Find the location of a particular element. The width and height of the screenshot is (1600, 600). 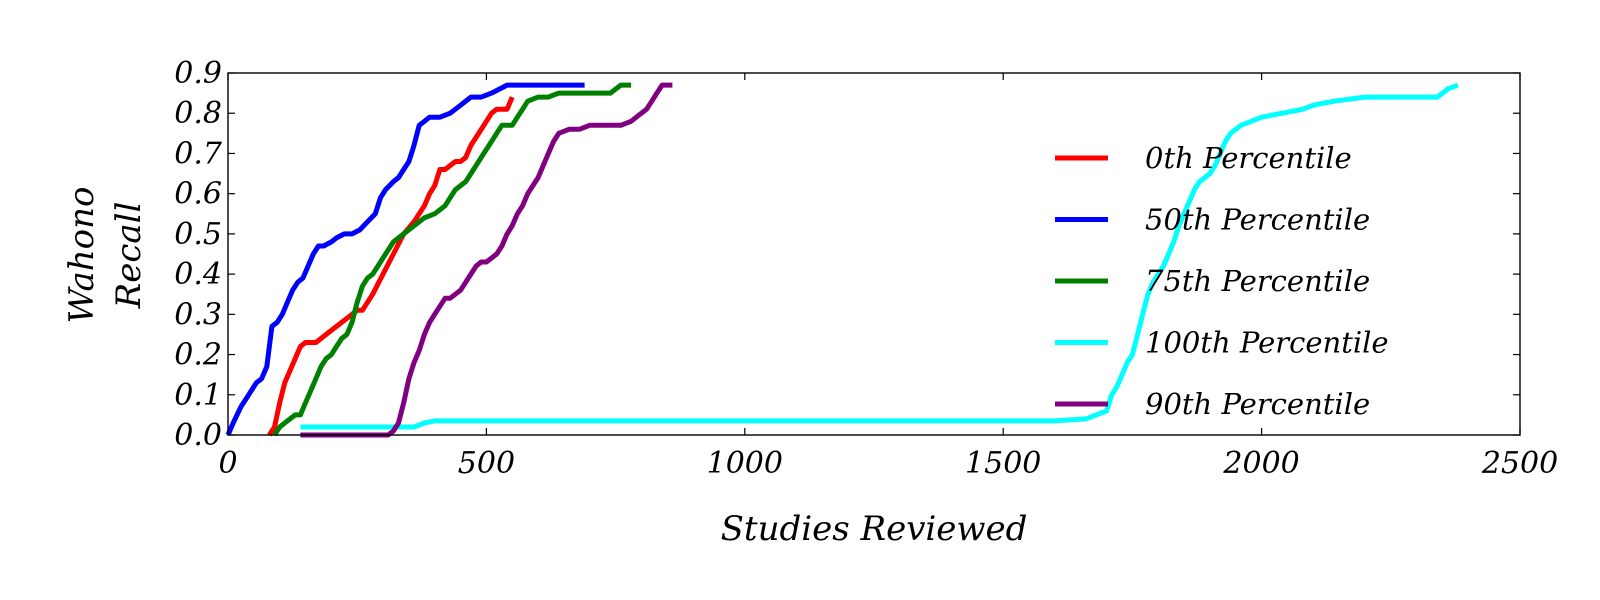

y-tick-label: 0.9 is located at coordinates (198, 73).